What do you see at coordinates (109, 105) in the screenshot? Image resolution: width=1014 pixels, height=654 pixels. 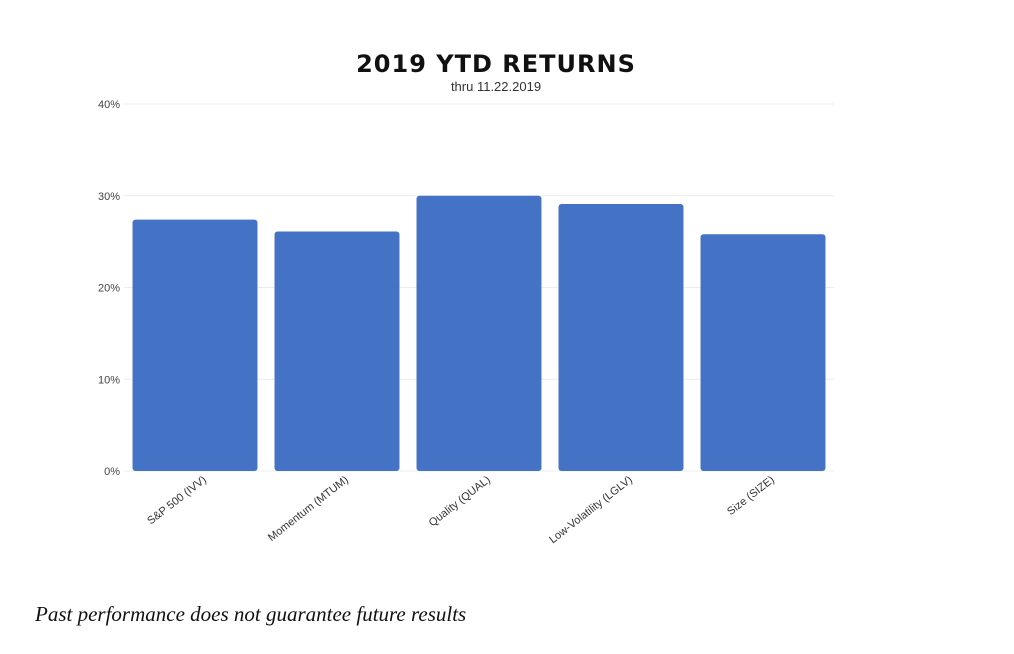 I see `y-tick-label: 40%` at bounding box center [109, 105].